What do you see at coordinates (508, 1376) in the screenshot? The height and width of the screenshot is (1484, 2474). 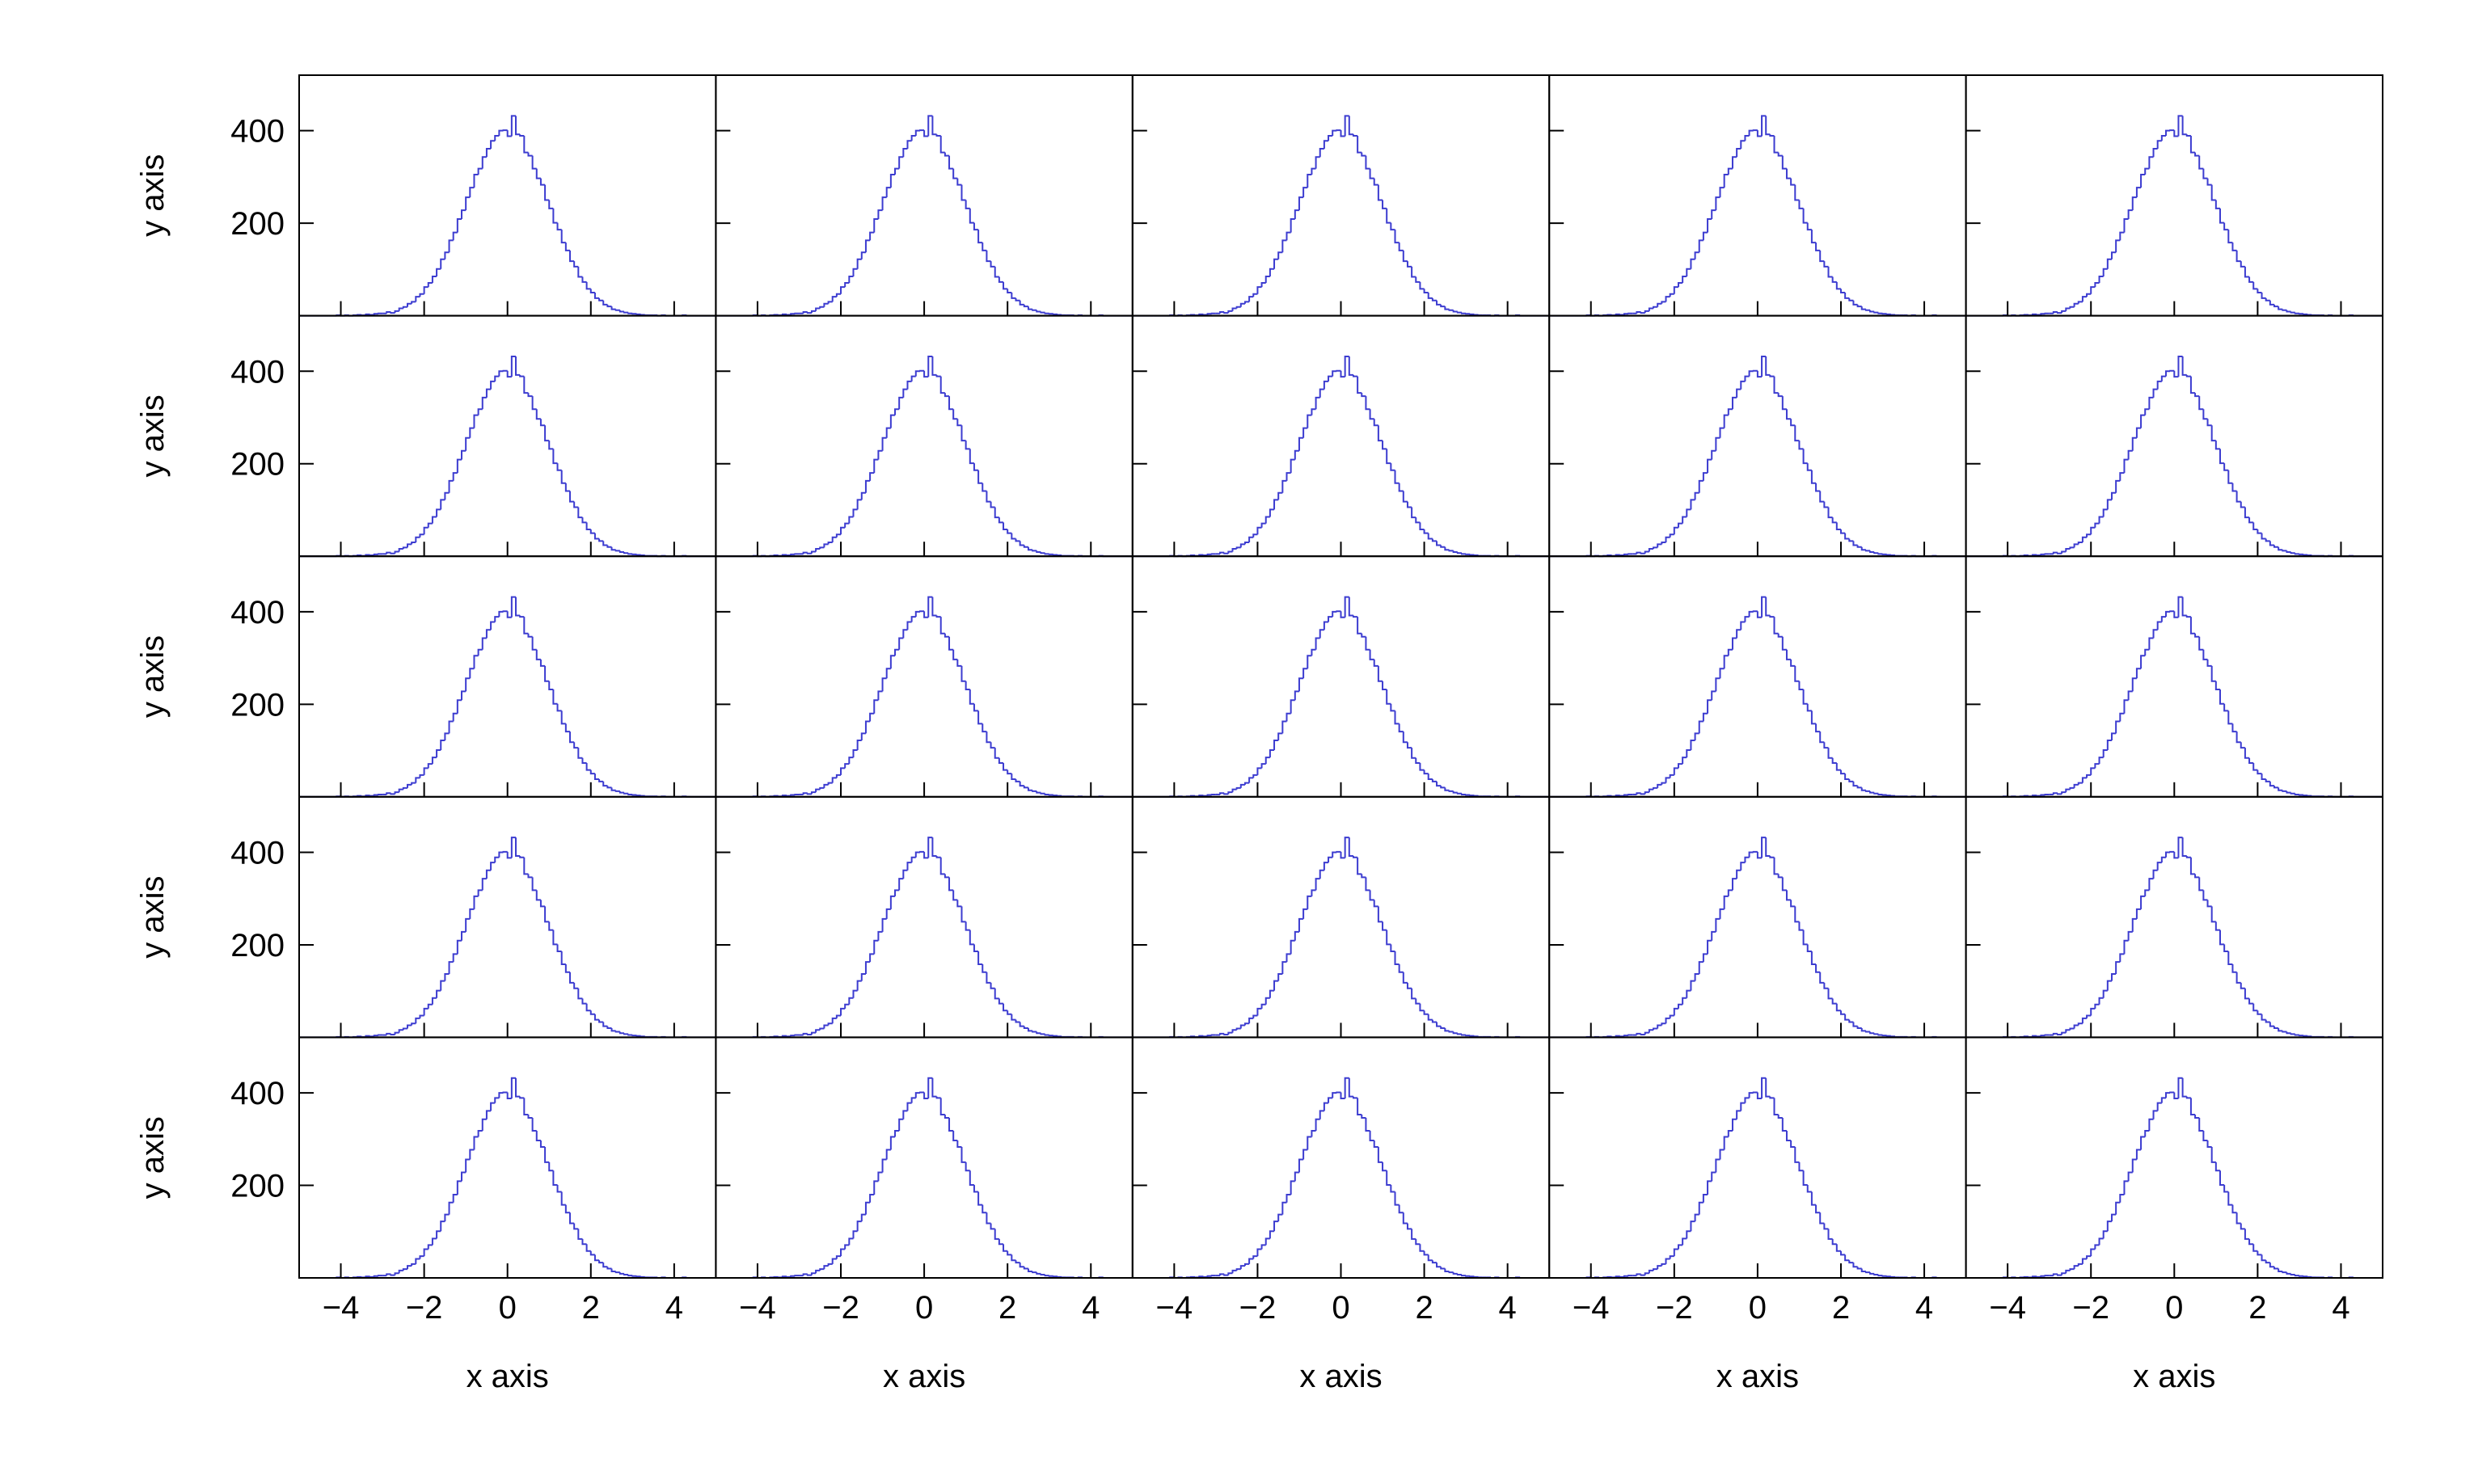 I see `x-axis-label: x axis` at bounding box center [508, 1376].